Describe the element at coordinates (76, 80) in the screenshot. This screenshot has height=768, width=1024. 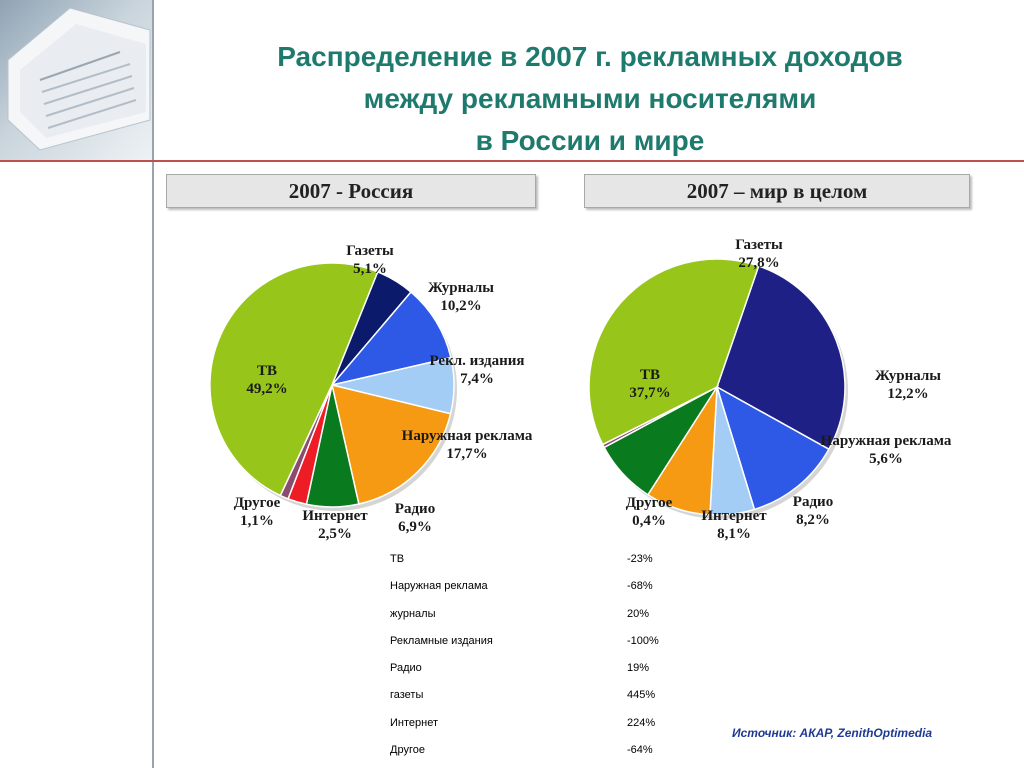
I see `newspaper-thumbnail` at that location.